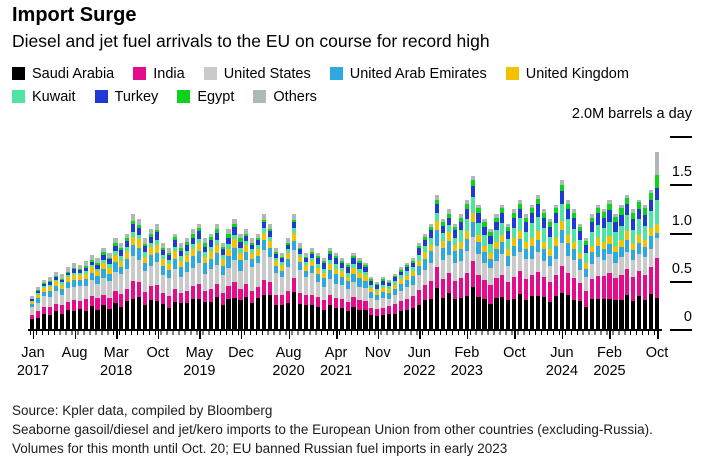  Describe the element at coordinates (609, 362) in the screenshot. I see `x-tick-label: Feb 2025` at that location.